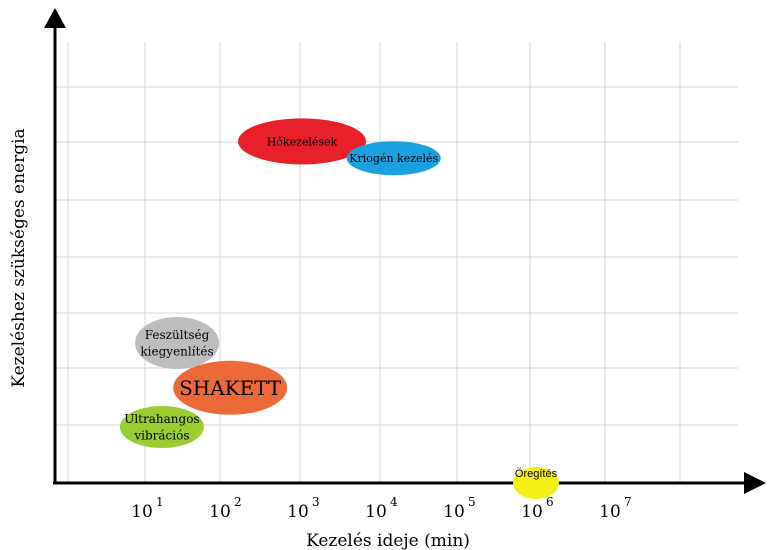 This screenshot has height=550, width=770. What do you see at coordinates (316, 502) in the screenshot?
I see `x-tick-exponent: 3` at bounding box center [316, 502].